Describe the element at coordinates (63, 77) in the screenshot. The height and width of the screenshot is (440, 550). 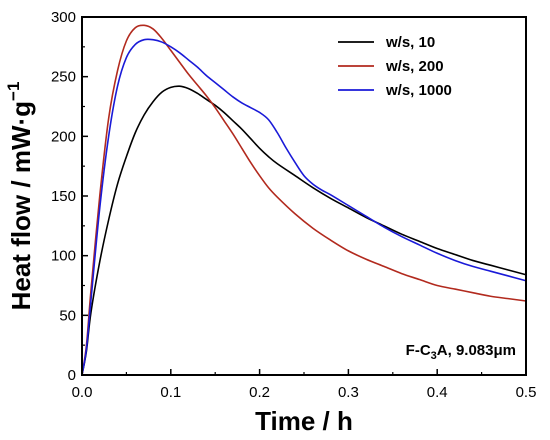
I see `y-tick-label: 250` at that location.